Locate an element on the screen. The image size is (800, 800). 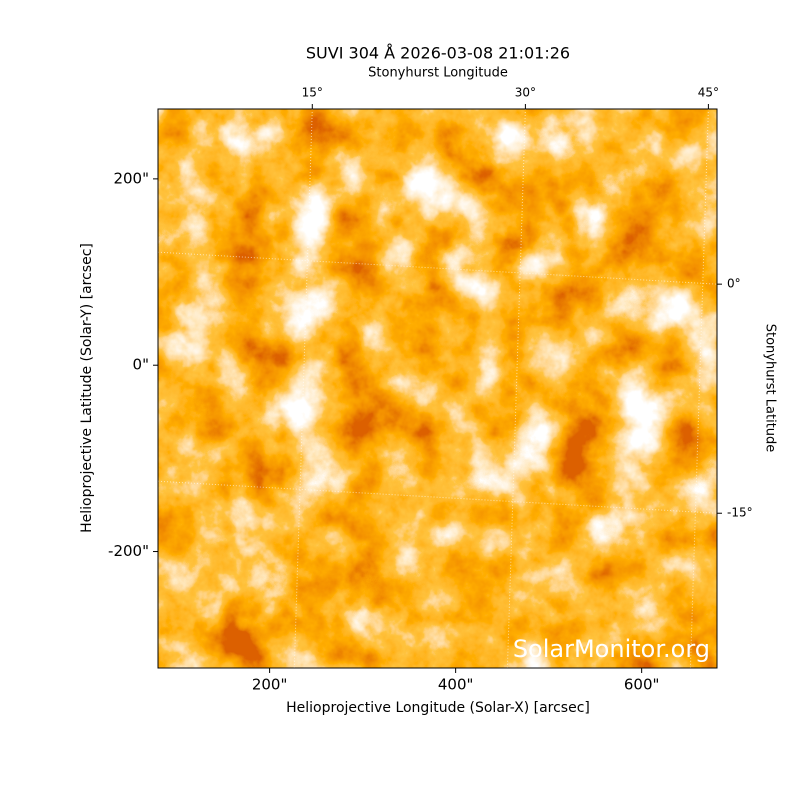
x2-tick-label: 15° is located at coordinates (312, 93).